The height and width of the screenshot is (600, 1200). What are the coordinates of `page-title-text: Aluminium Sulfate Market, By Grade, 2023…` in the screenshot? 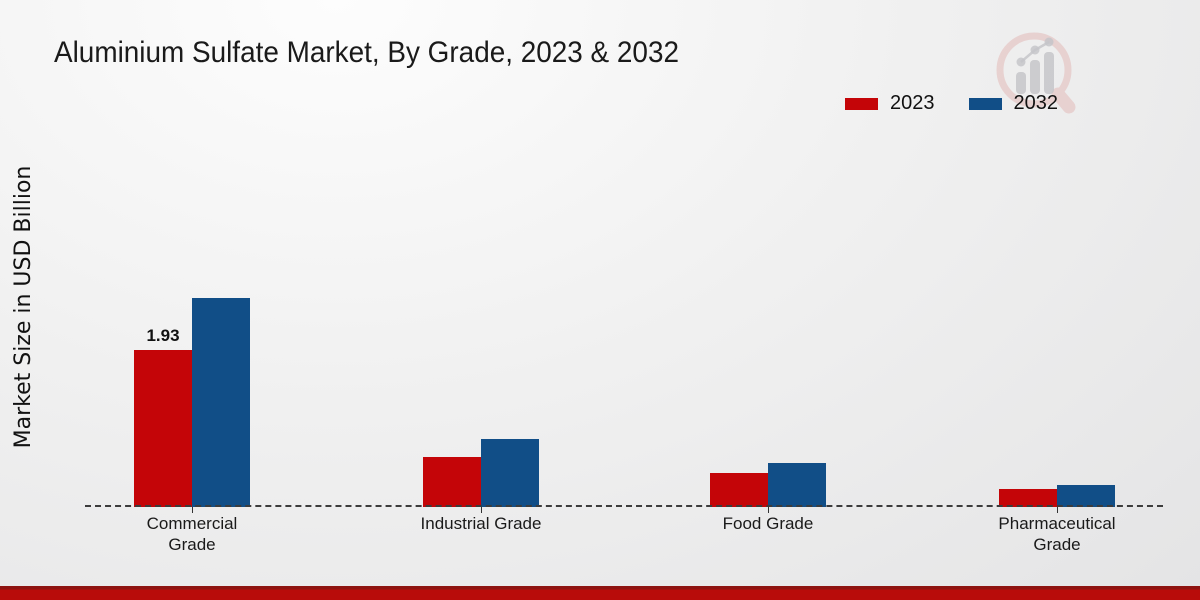 It's located at (366, 52).